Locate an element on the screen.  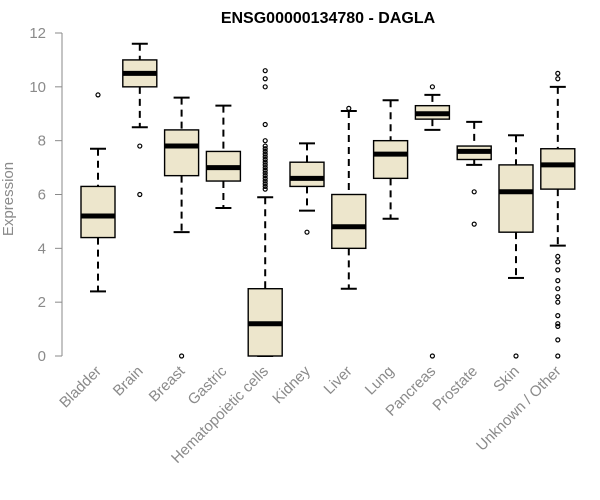
y-tick-label: 10 is located at coordinates (37, 87).